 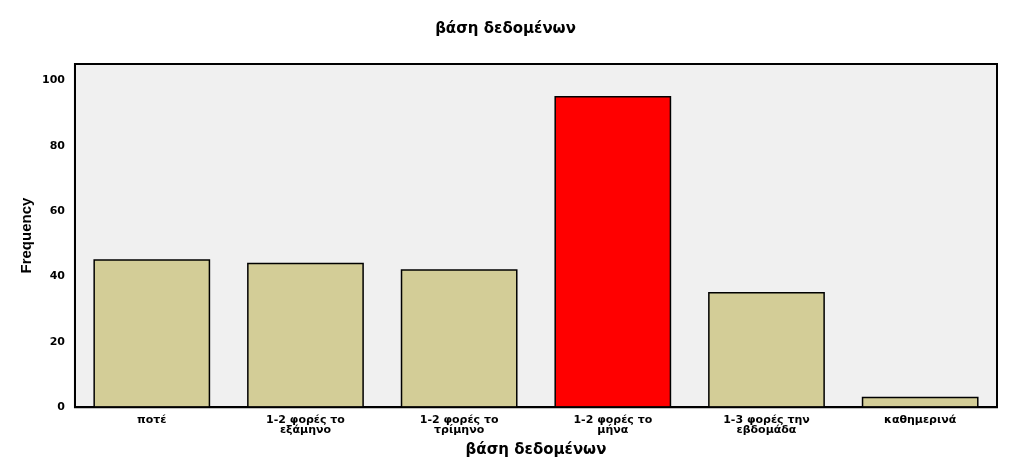 What do you see at coordinates (459, 424) in the screenshot?
I see `x-tick-label: 1-2 φορές το τρίμηνο` at bounding box center [459, 424].